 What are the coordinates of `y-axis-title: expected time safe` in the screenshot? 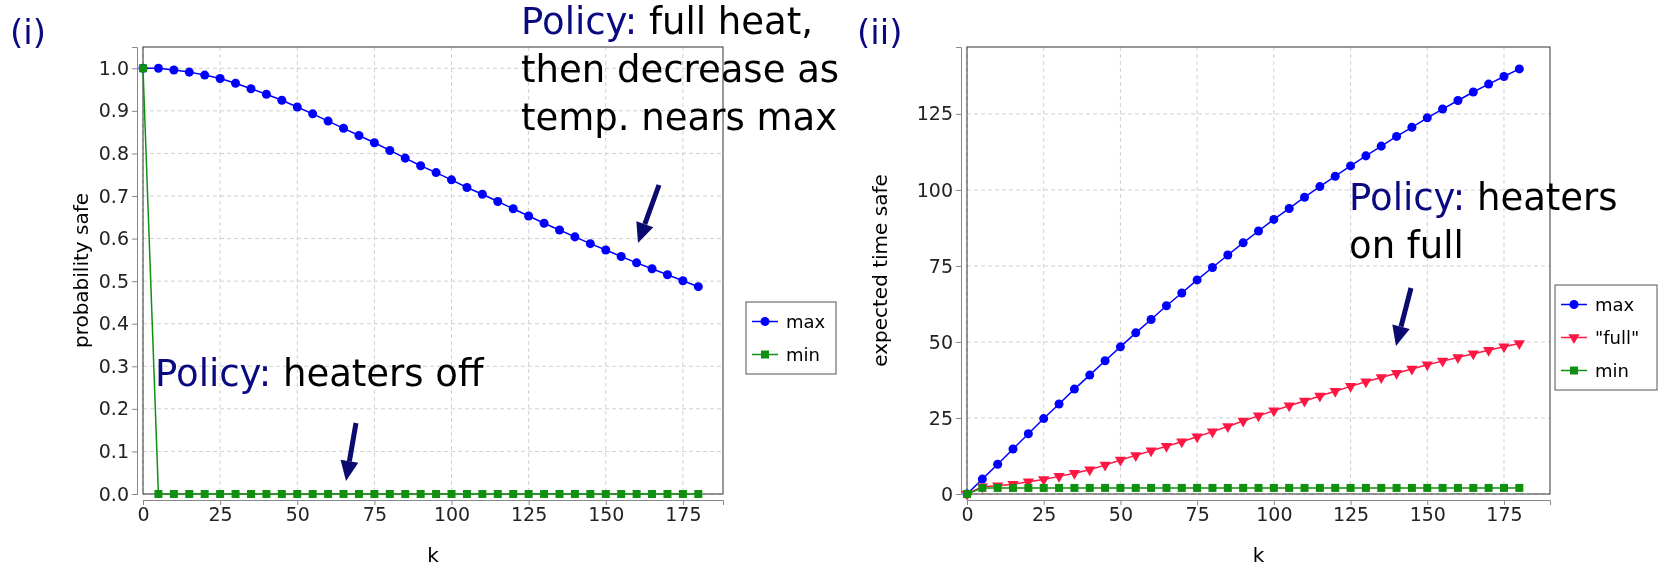 It's located at (880, 270).